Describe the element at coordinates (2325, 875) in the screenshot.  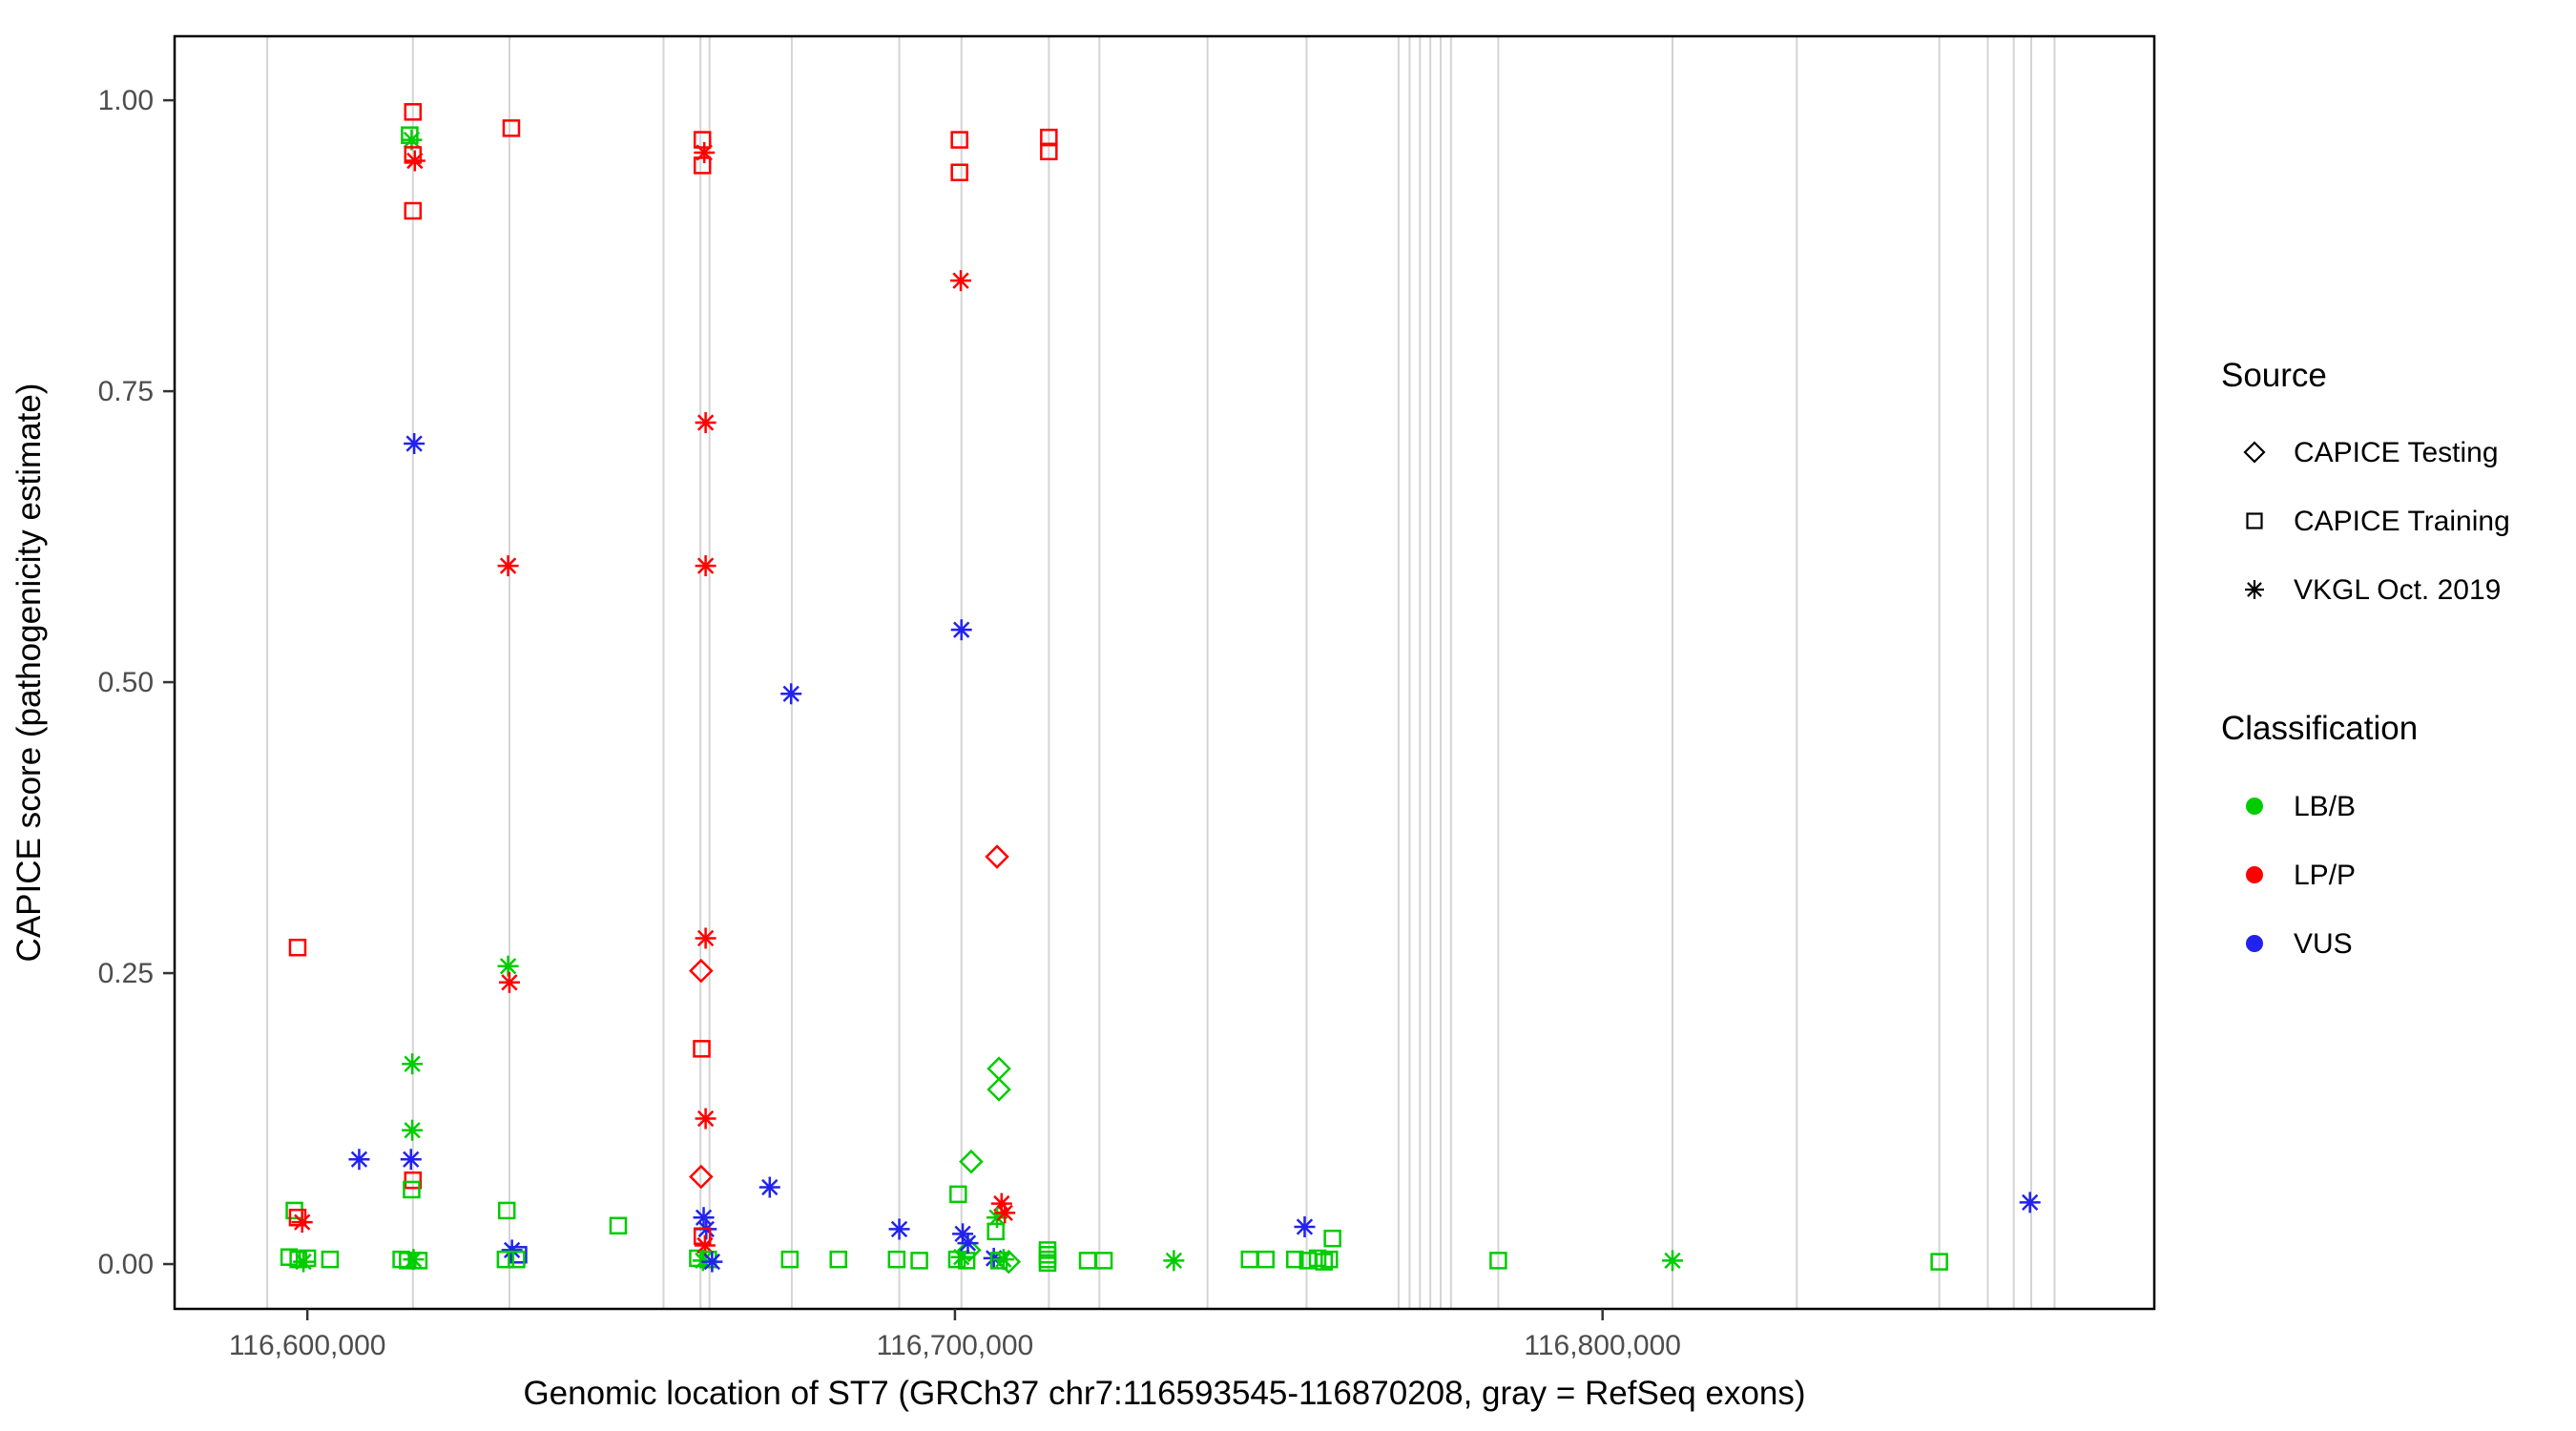
I see `legend-item-label: LP/P` at that location.